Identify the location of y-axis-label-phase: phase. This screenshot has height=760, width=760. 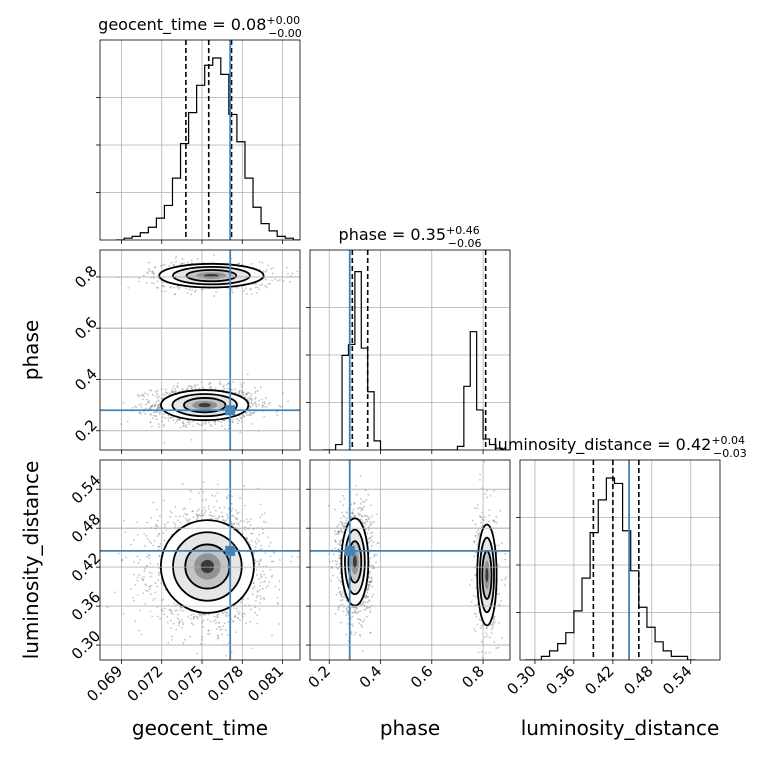
(31, 350).